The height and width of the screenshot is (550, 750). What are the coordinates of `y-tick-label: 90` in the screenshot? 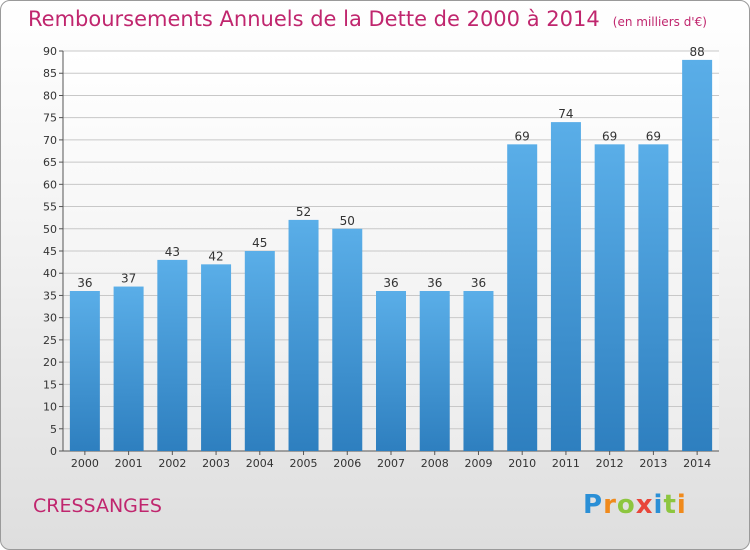 It's located at (50, 51).